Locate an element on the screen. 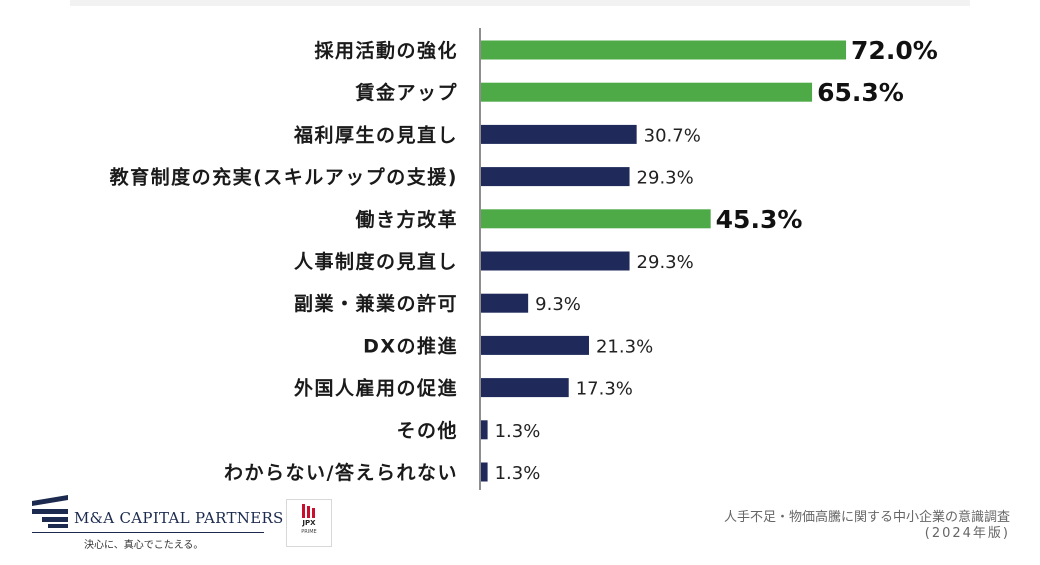  logo-name: M&A CAPITAL PARTNERS is located at coordinates (179, 518).